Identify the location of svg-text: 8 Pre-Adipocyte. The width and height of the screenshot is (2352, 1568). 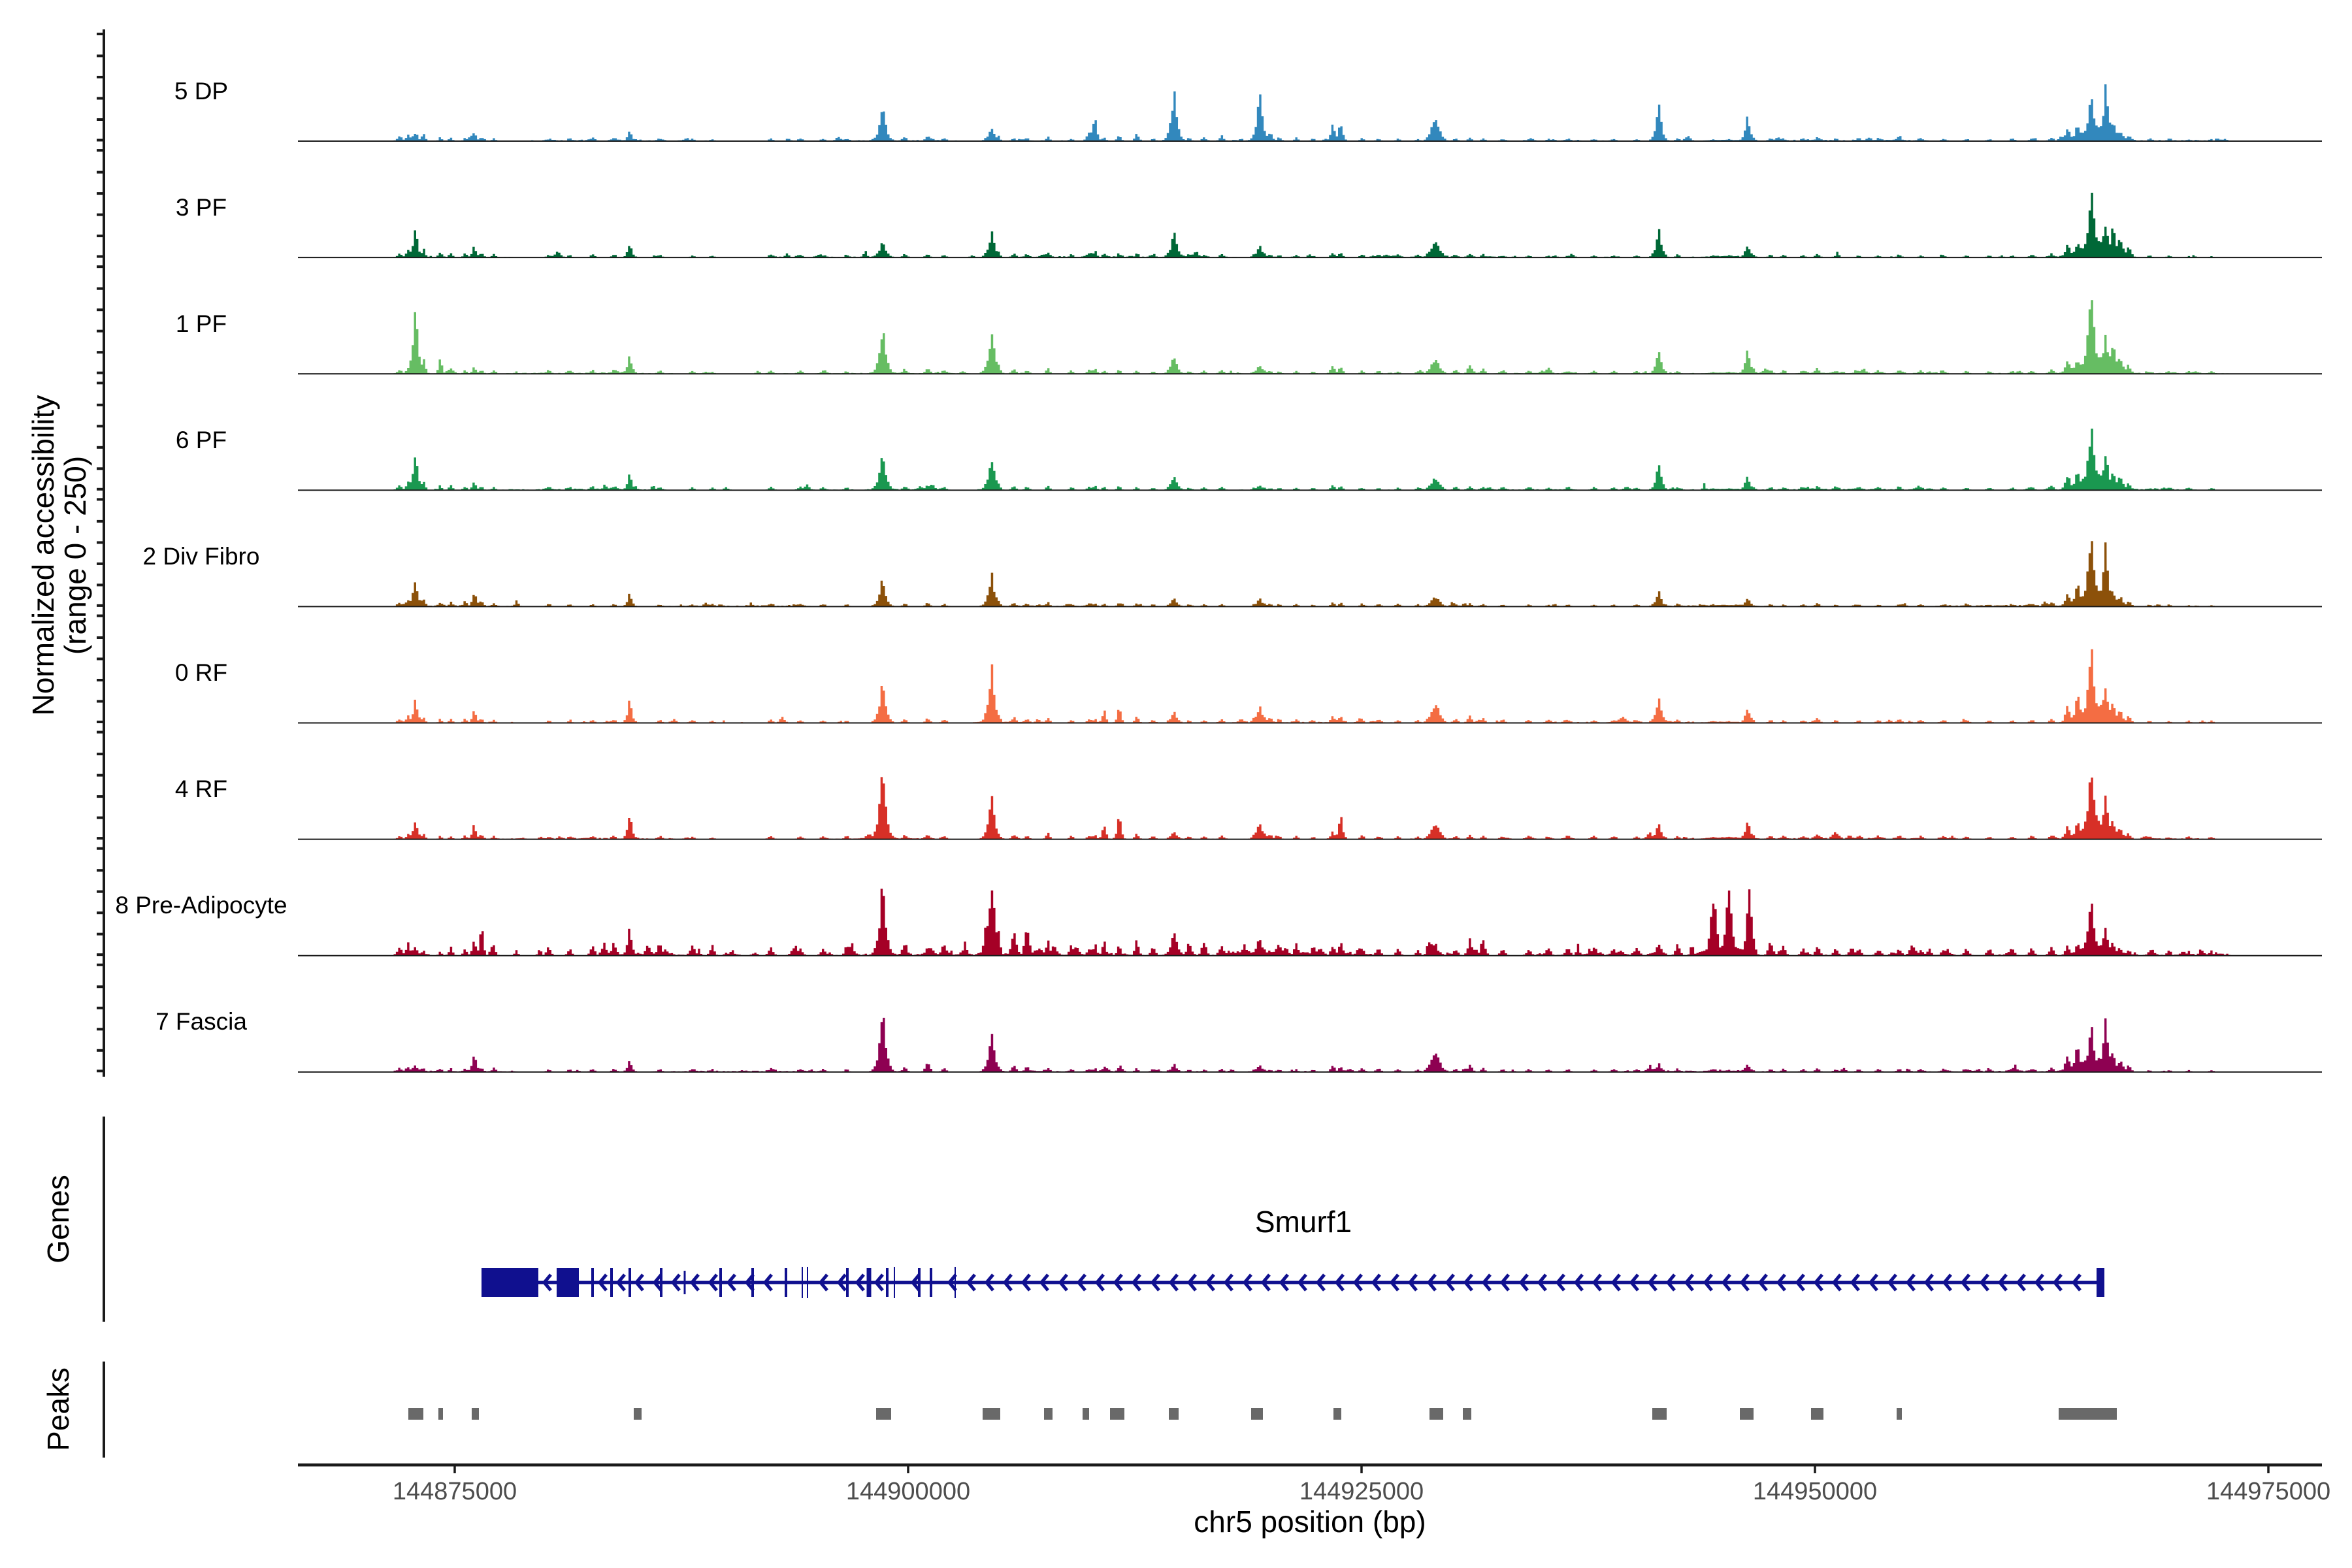
(201, 905).